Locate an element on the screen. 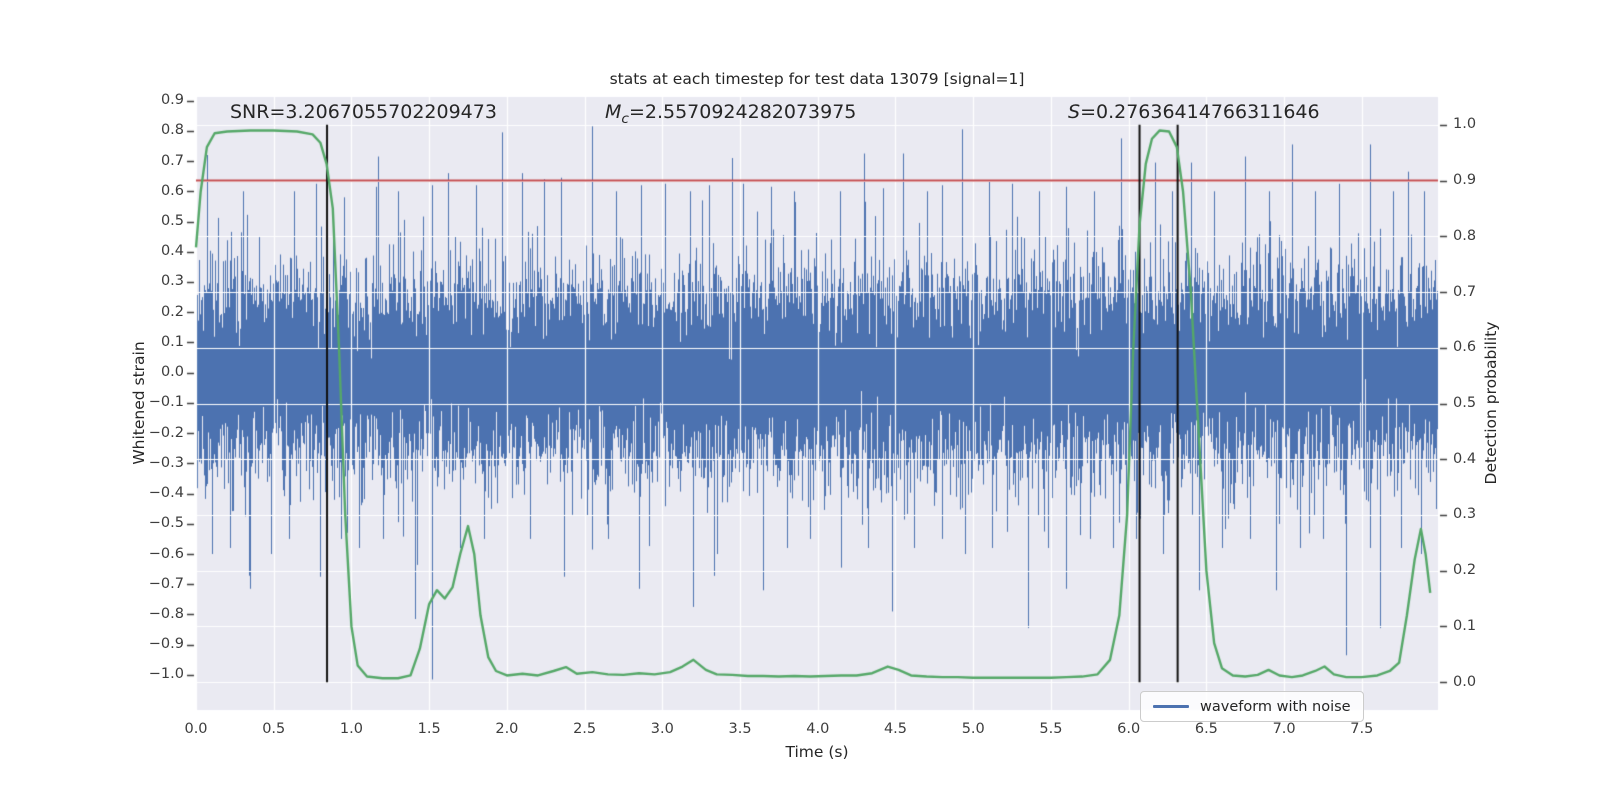 The height and width of the screenshot is (800, 1600). x-tick-label: 3.5 is located at coordinates (740, 729).